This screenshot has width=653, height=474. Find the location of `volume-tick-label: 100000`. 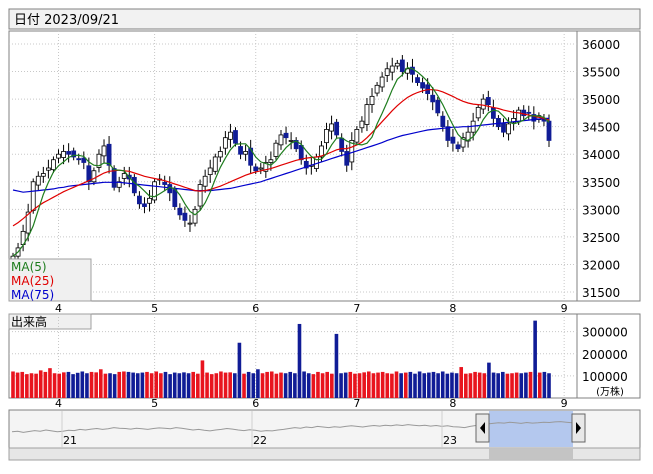

volume-tick-label: 100000 is located at coordinates (605, 377).